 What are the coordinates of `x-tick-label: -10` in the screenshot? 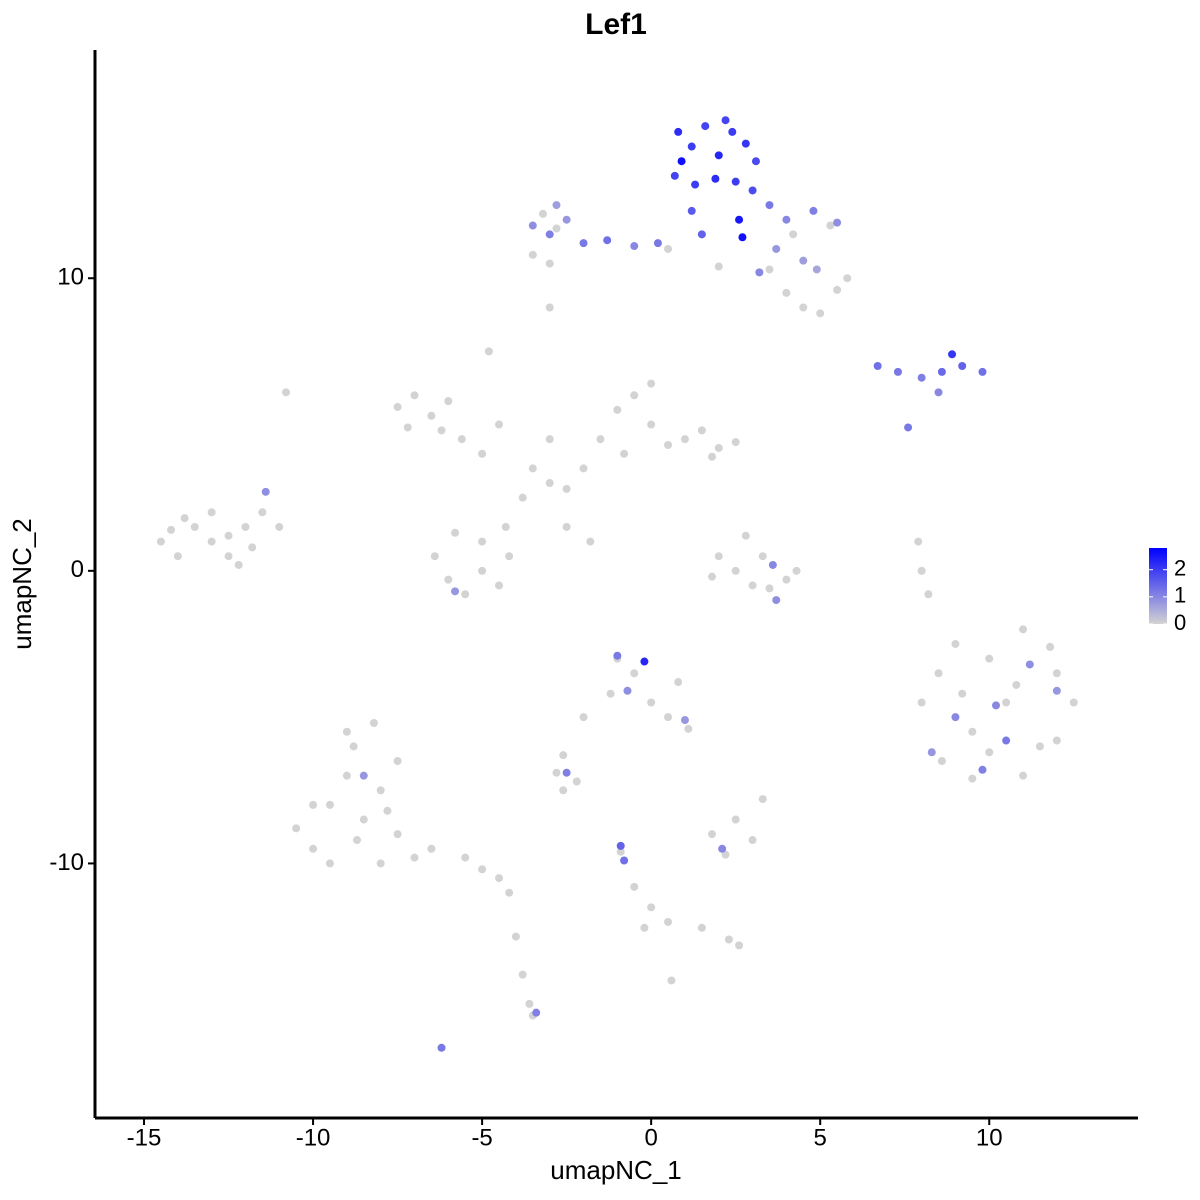 It's located at (313, 1137).